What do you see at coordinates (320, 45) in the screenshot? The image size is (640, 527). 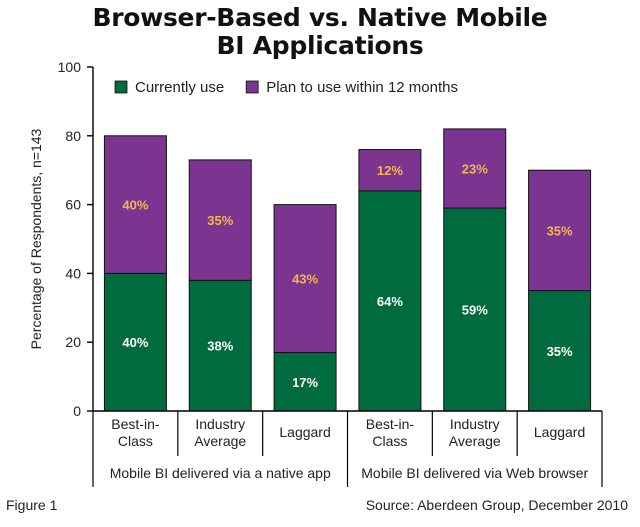 I see `chart-title-line-2: BI Applications` at bounding box center [320, 45].